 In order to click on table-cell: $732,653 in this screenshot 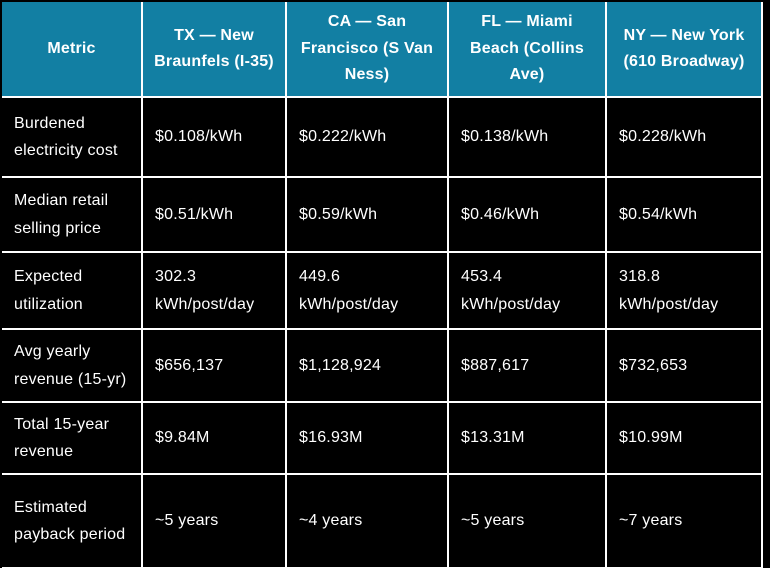, I will do `click(684, 366)`.